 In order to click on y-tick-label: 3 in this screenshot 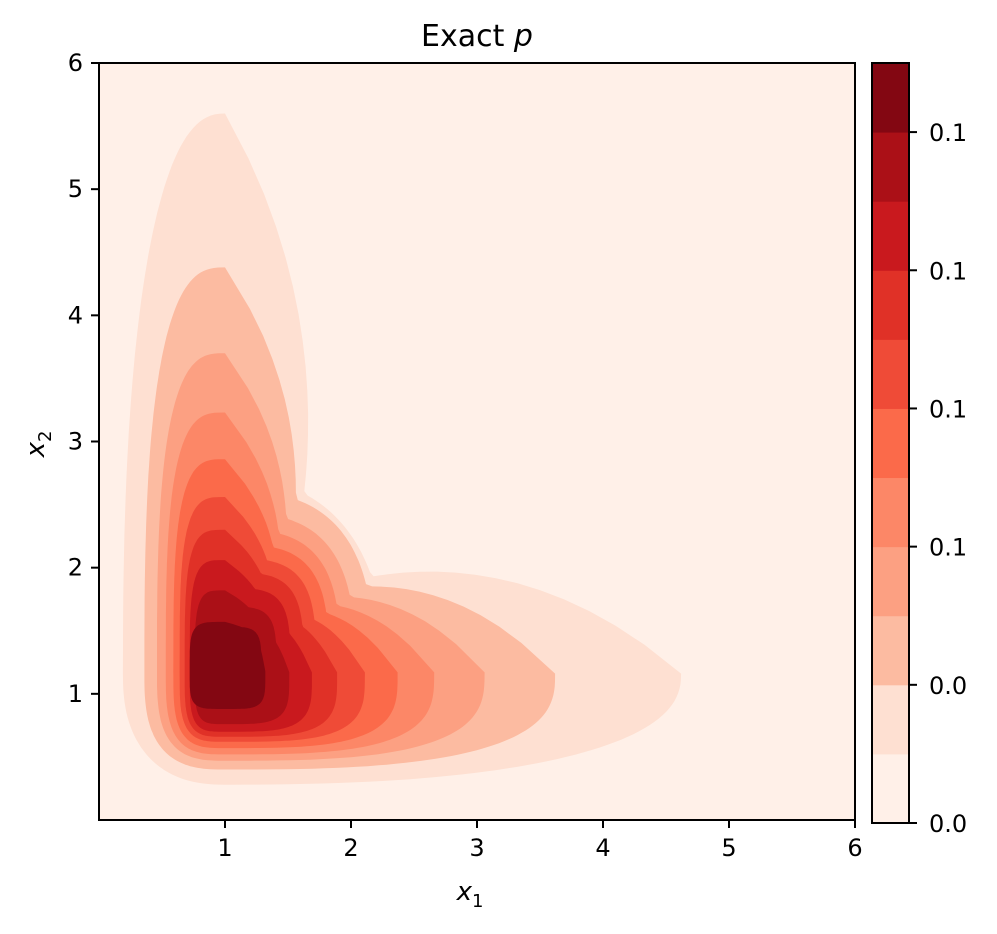, I will do `click(75, 442)`.